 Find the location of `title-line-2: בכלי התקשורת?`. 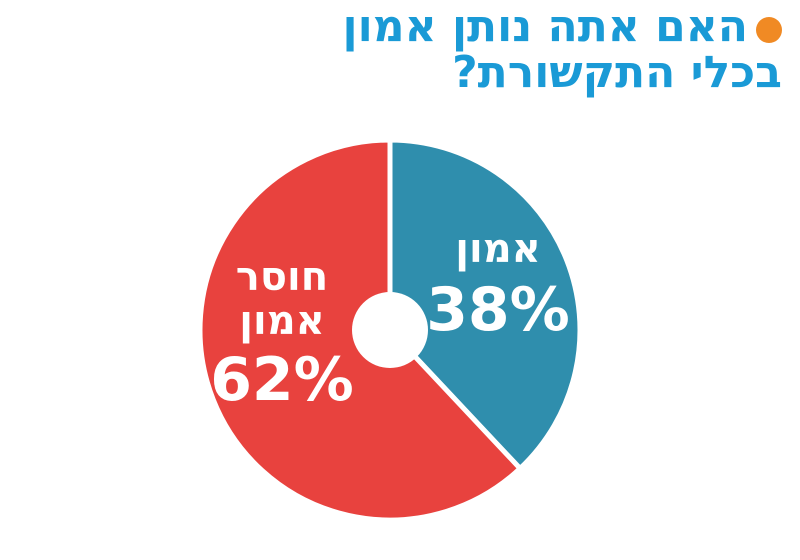

title-line-2: בכלי התקשורת? is located at coordinates (617, 72).